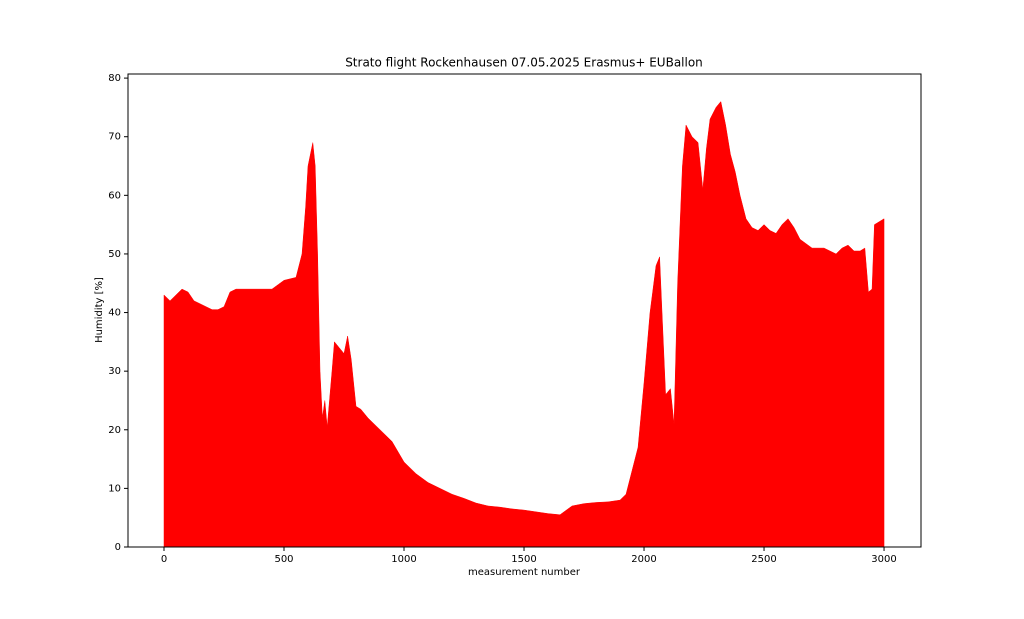 This screenshot has width=1024, height=619. What do you see at coordinates (114, 488) in the screenshot?
I see `y-tick-label: 10` at bounding box center [114, 488].